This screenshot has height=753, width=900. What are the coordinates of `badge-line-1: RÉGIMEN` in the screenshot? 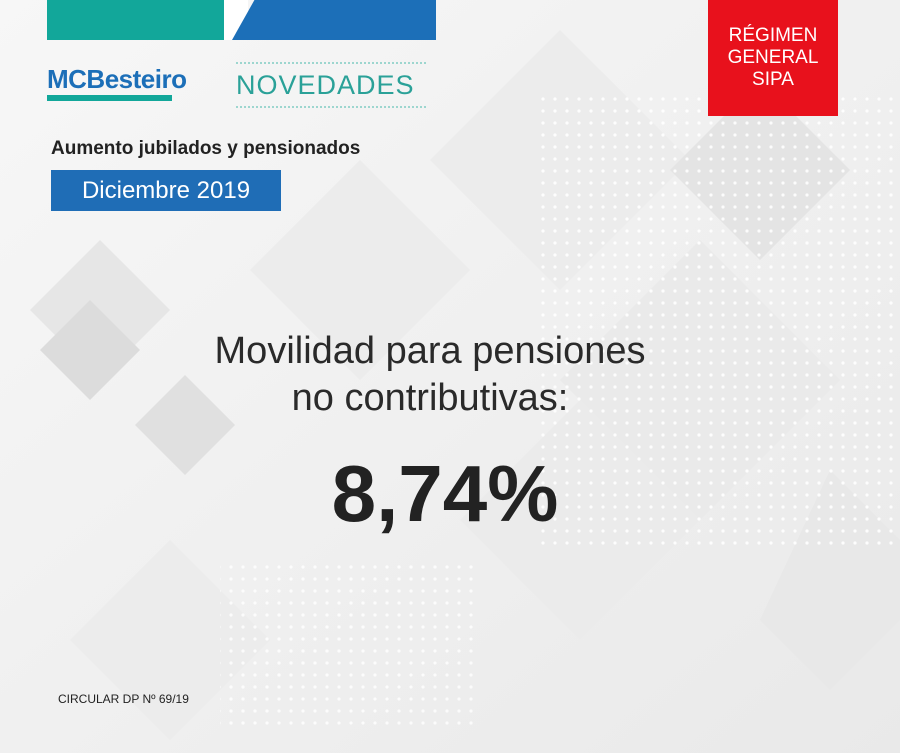 It's located at (773, 35).